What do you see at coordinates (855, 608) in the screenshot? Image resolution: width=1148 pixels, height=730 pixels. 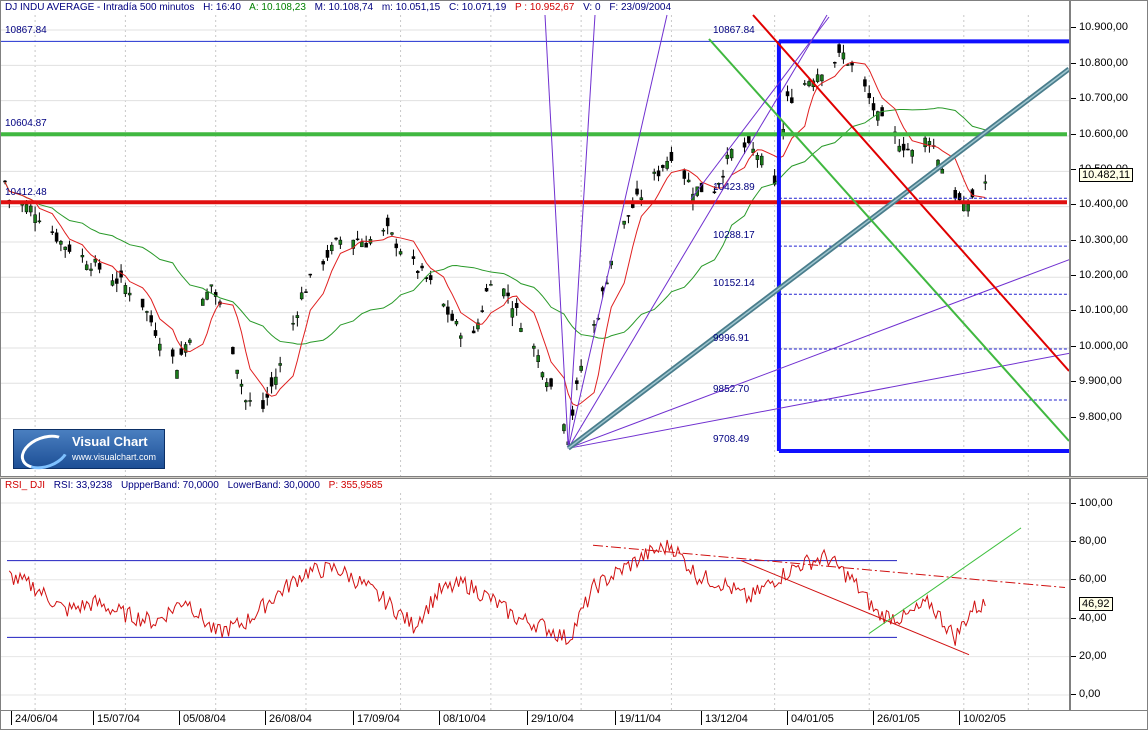 I see `rsi-downtrend-line` at bounding box center [855, 608].